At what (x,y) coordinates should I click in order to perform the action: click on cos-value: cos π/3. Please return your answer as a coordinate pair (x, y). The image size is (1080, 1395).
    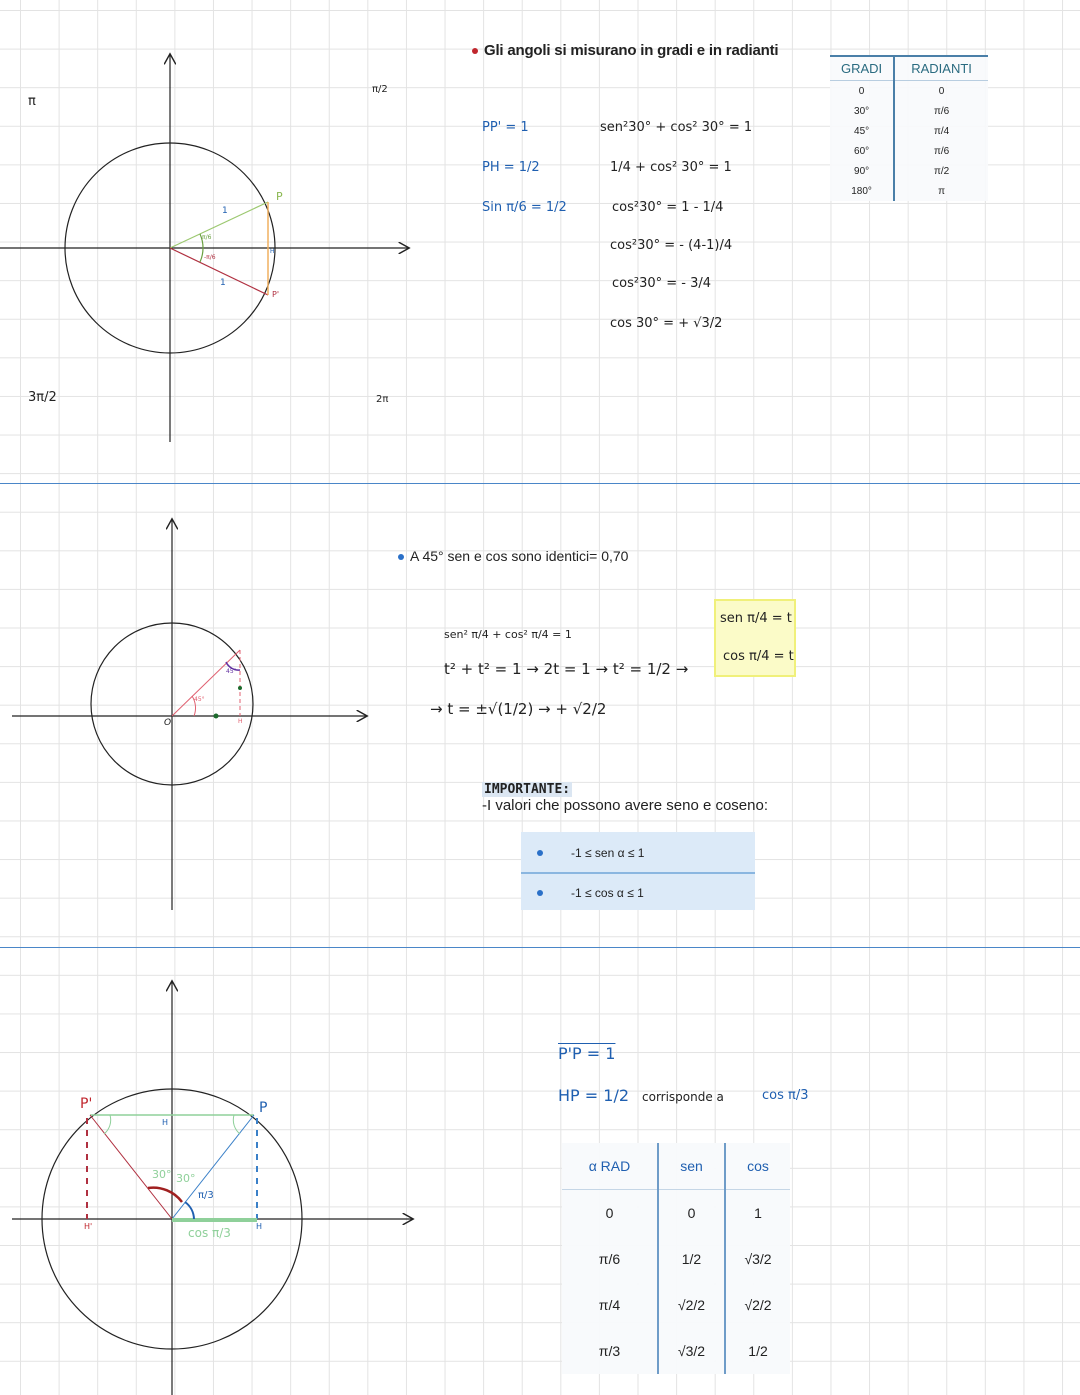
    Looking at the image, I should click on (785, 1095).